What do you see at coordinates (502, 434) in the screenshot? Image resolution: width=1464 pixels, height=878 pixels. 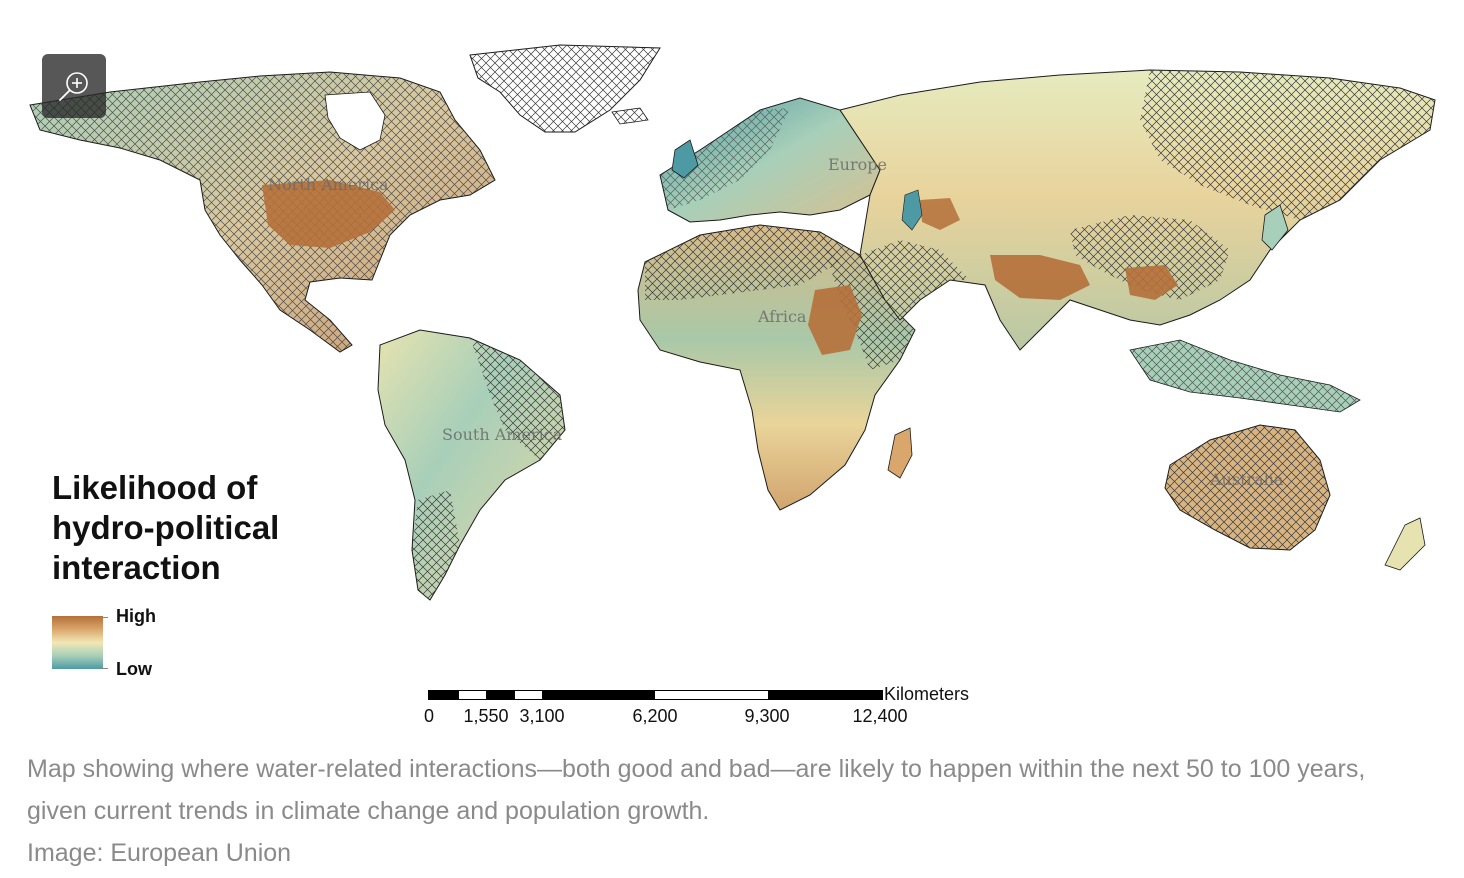 I see `map-label-south-america: South America` at bounding box center [502, 434].